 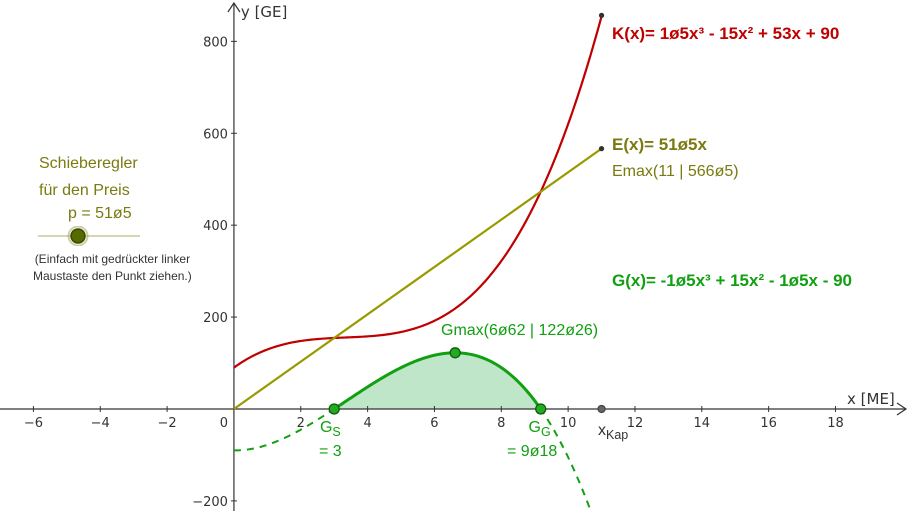 I want to click on x-tick-label: 10, so click(x=568, y=423).